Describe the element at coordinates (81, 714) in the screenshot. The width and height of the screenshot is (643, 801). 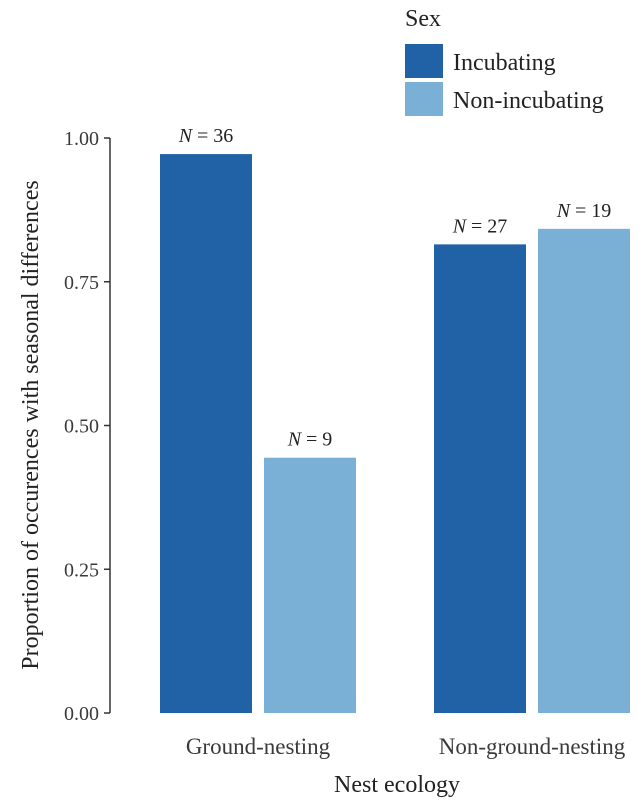
I see `y-tick-label: 0.00` at that location.